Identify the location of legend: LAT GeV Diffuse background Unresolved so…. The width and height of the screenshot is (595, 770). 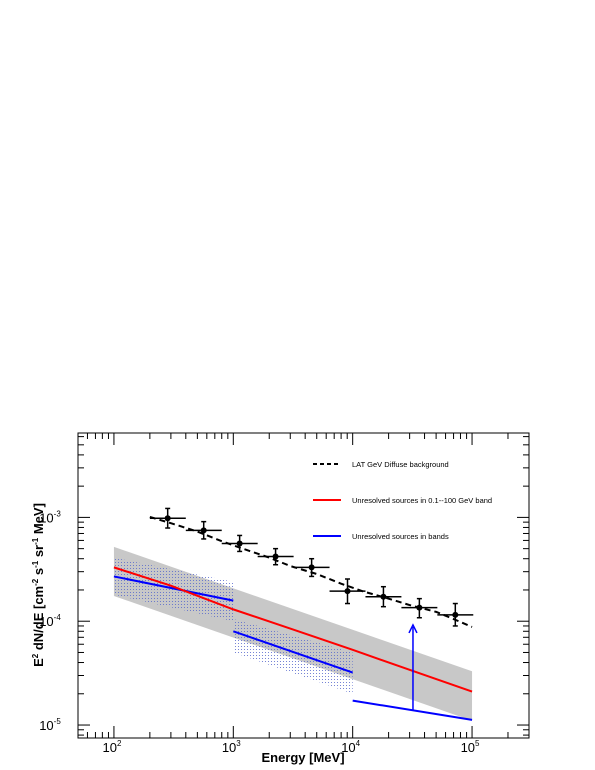
(402, 500).